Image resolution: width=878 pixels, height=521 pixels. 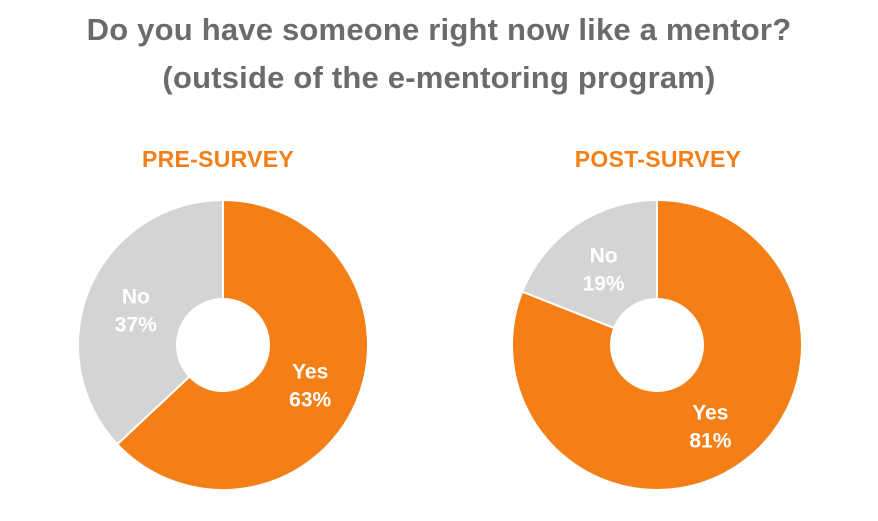 I want to click on slice-value-no: 19%, so click(x=604, y=283).